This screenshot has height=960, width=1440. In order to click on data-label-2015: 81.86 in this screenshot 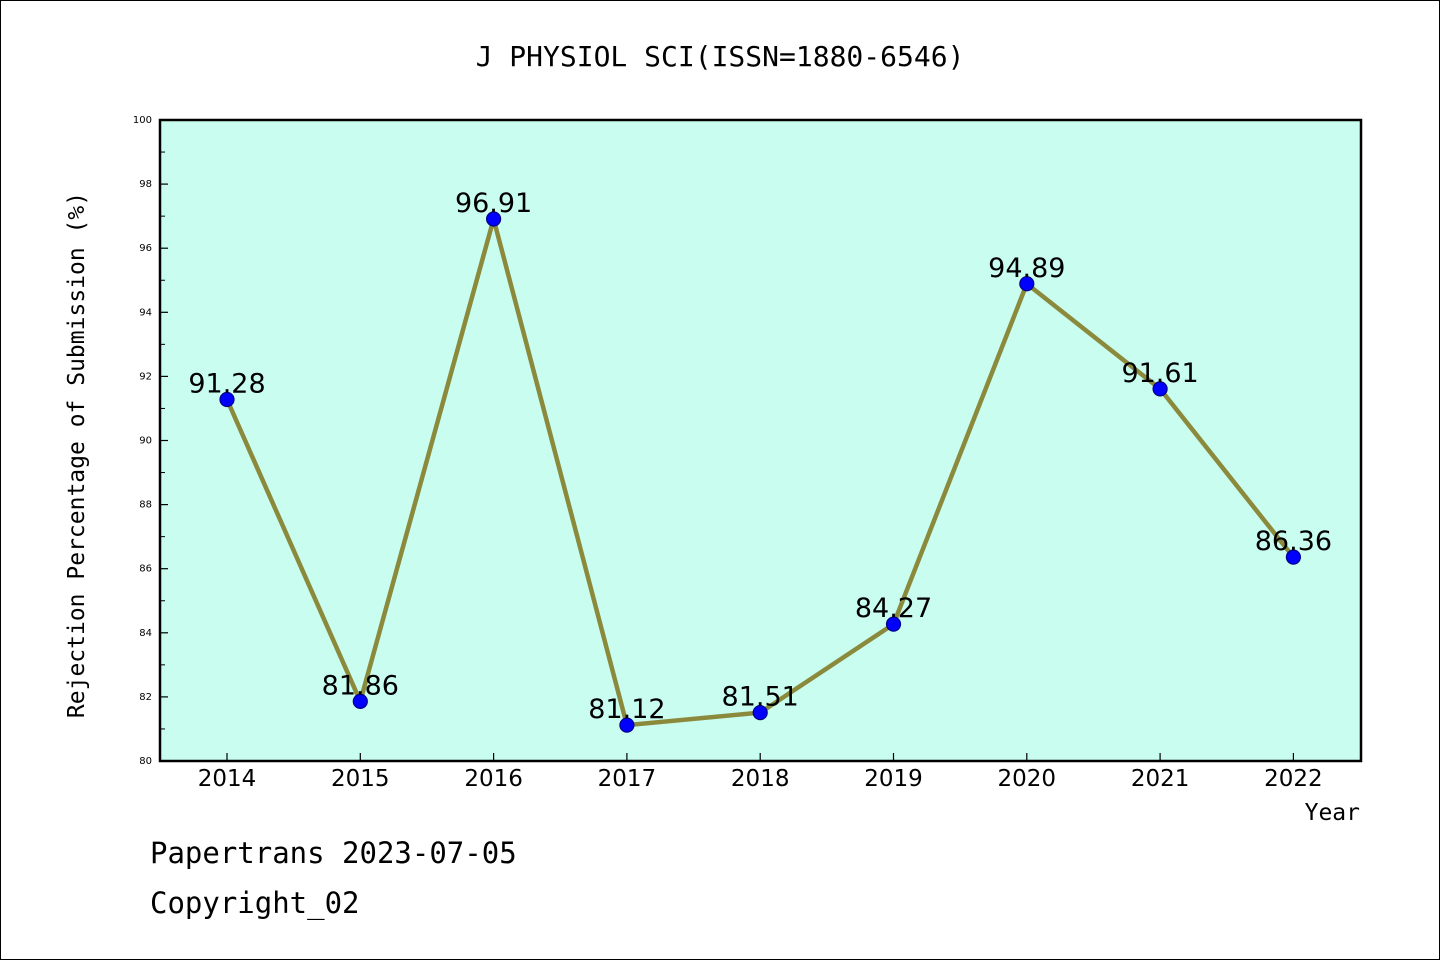, I will do `click(360, 685)`.